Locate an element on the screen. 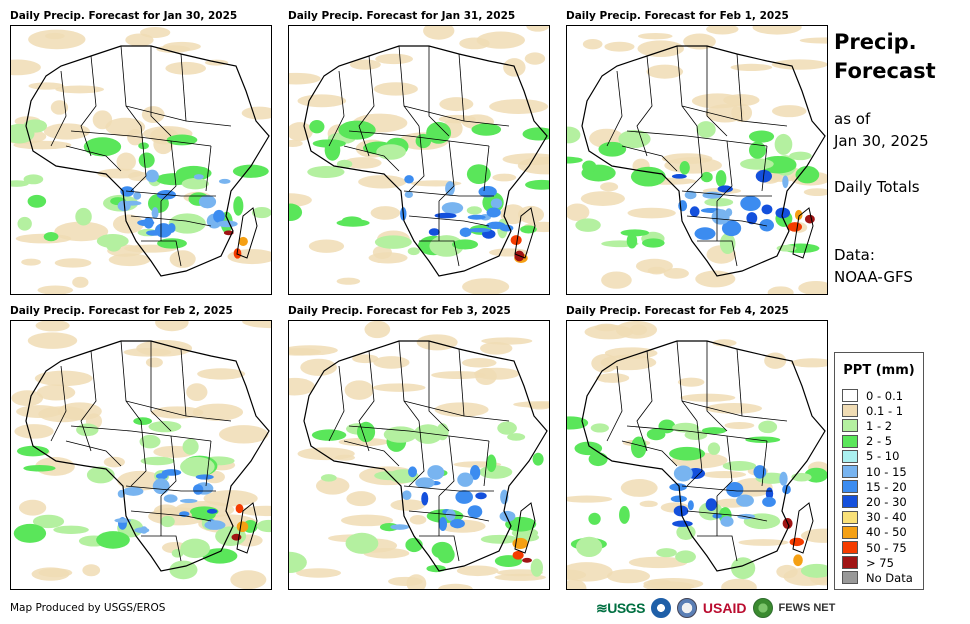  legend-item: No Data is located at coordinates (877, 577).